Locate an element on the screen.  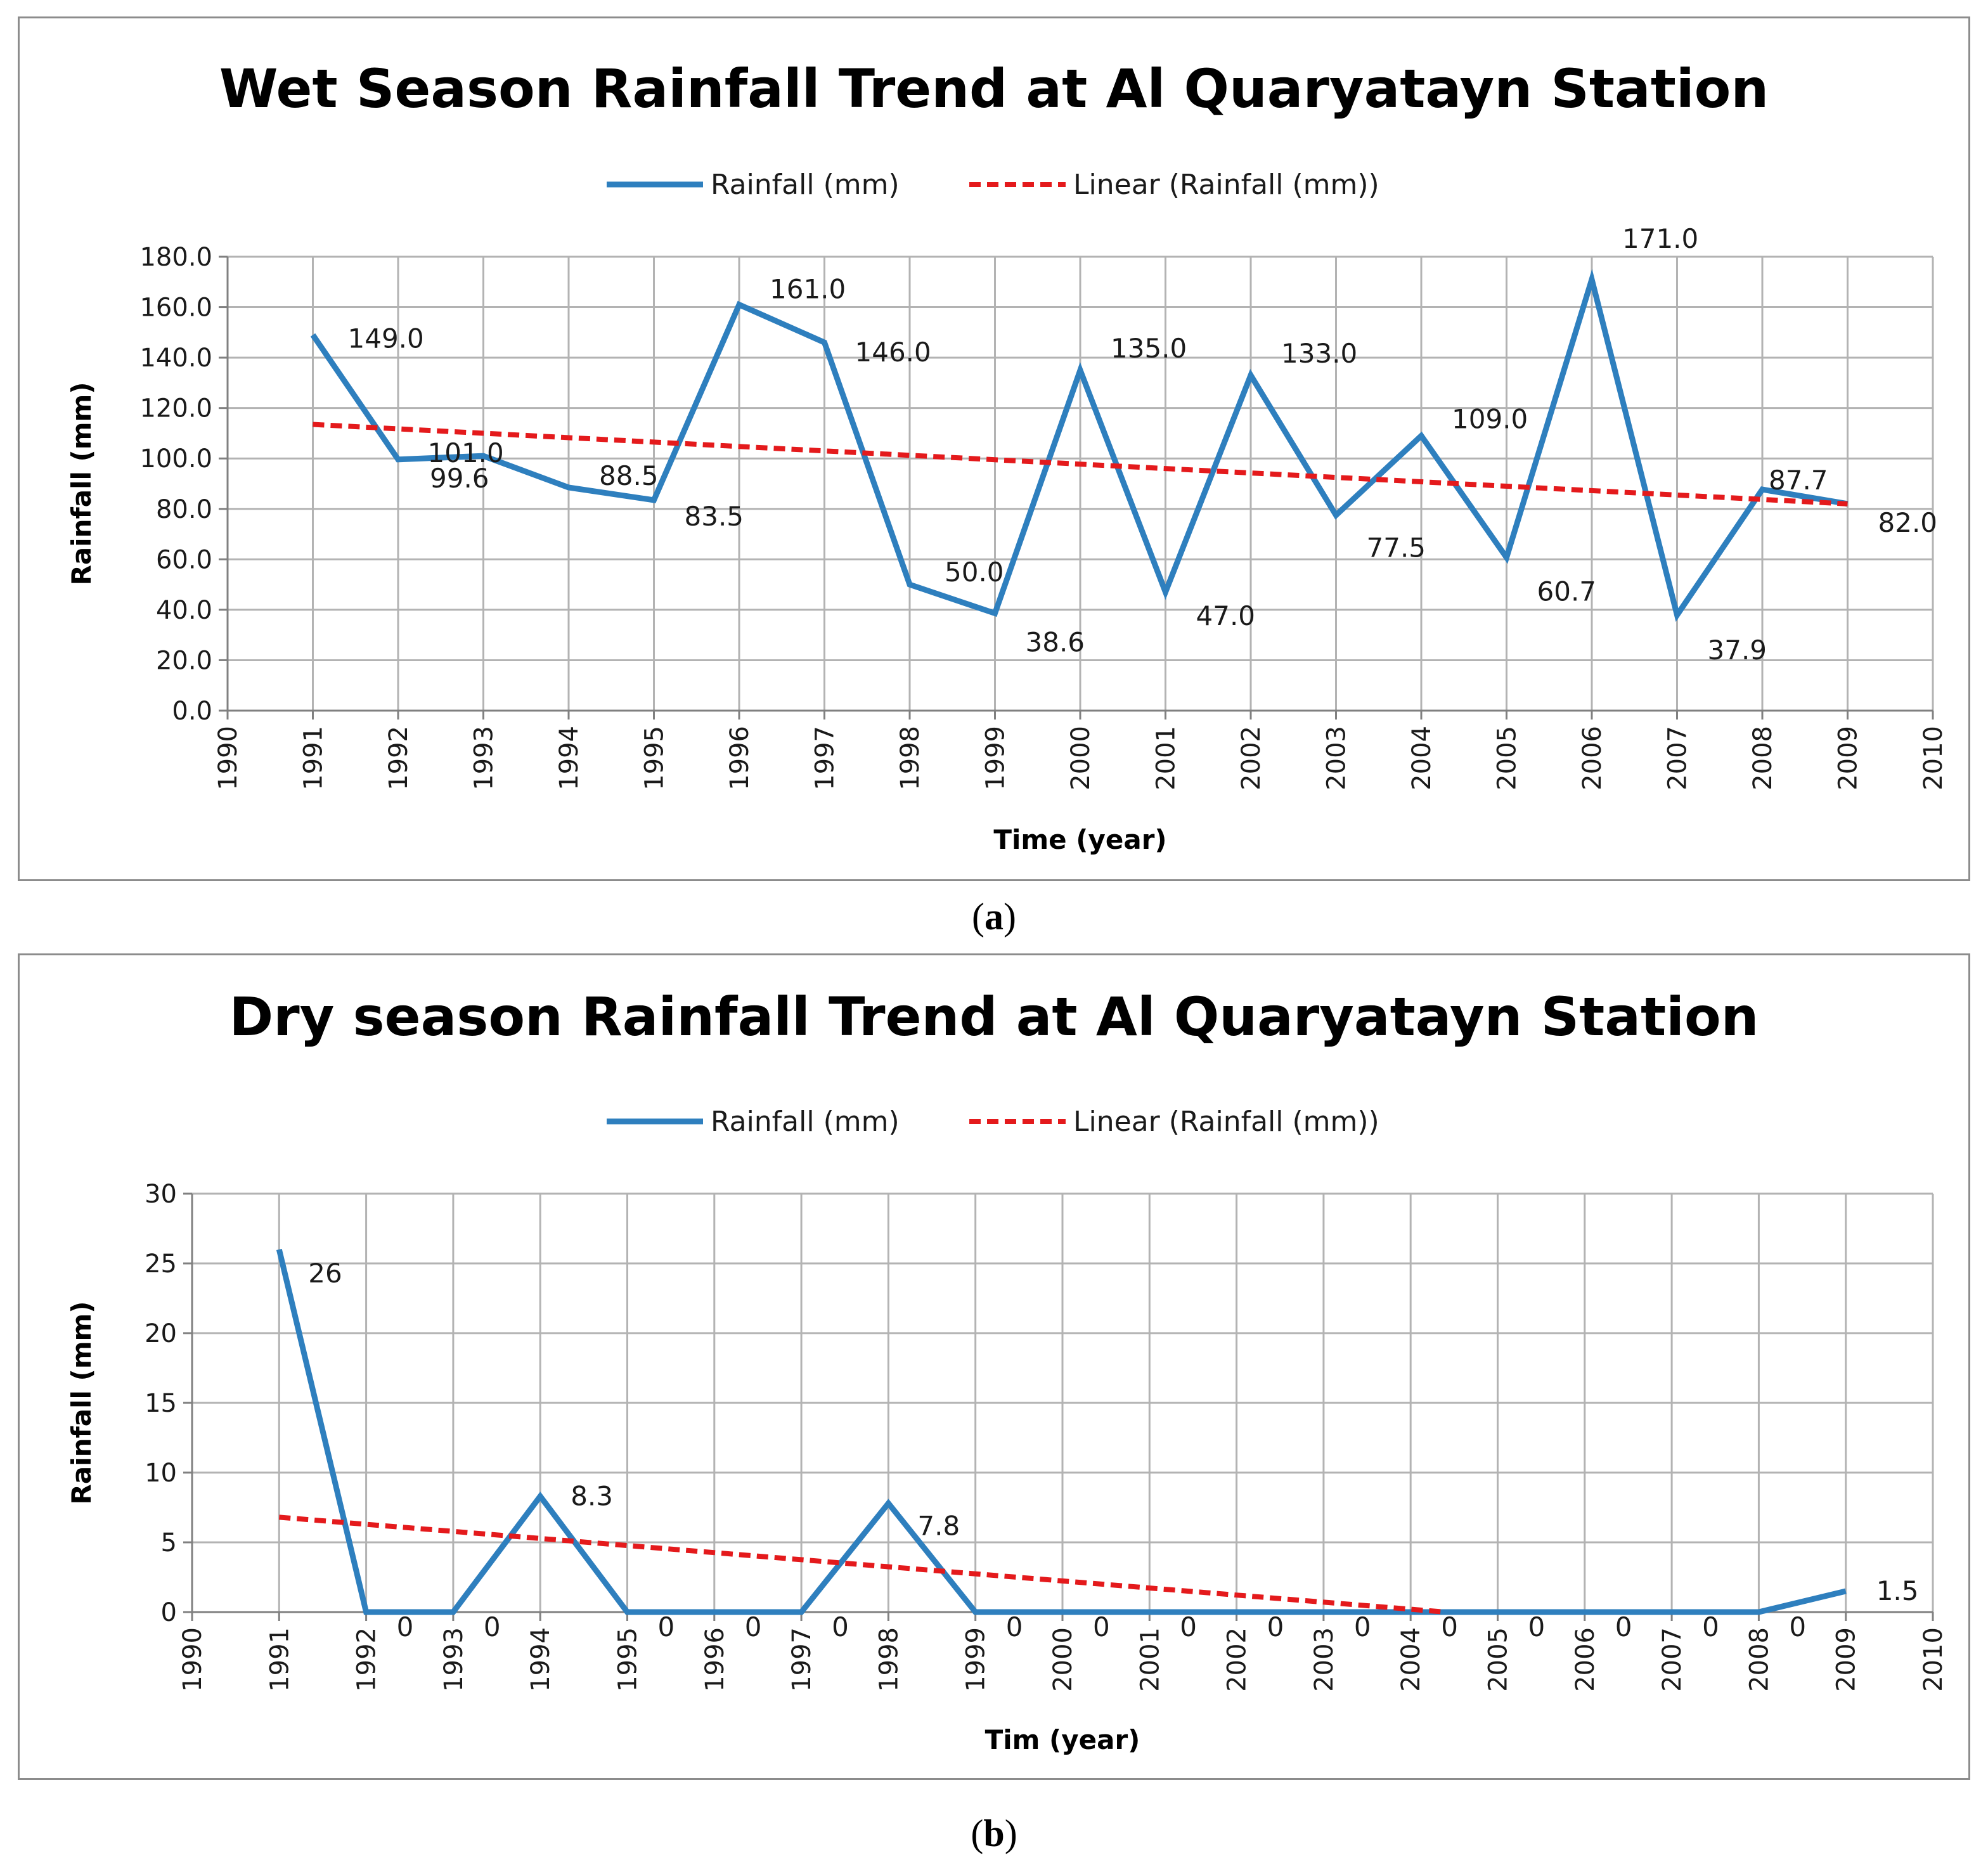
data-label: 82.0 is located at coordinates (1908, 522).